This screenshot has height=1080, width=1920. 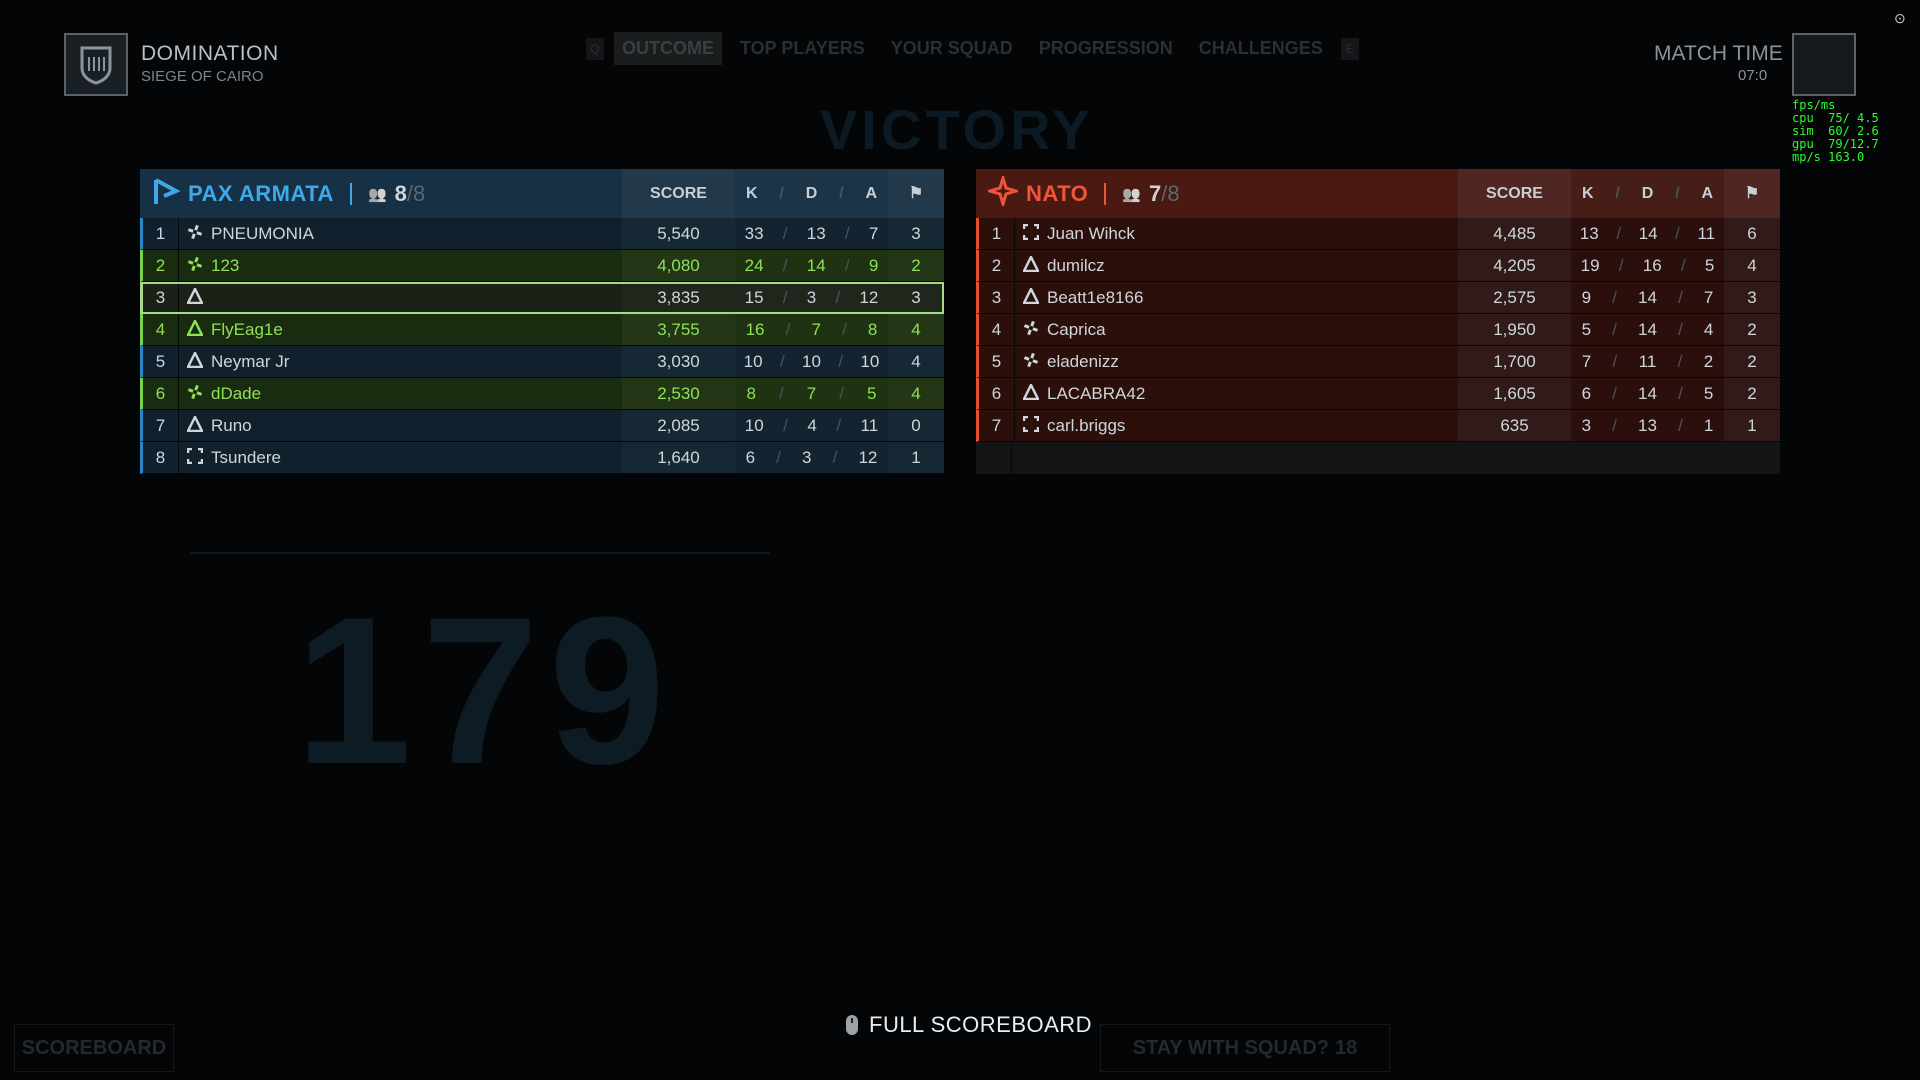 I want to click on stay-with-squad-button: STAY WITH SQUAD? 18, so click(x=1245, y=1048).